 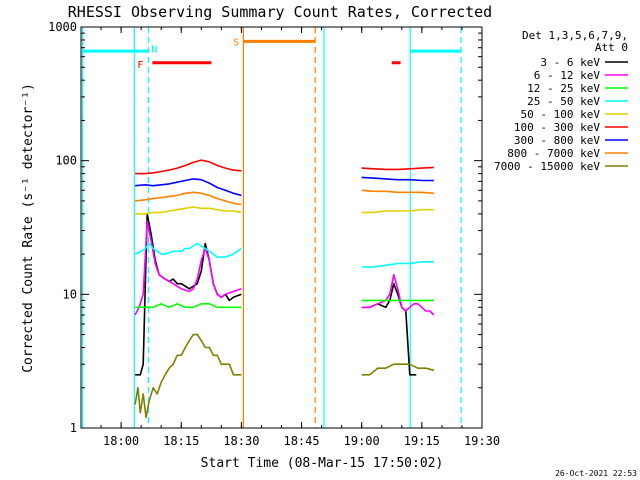 I want to click on x-tick-label-6: 19:30, so click(x=482, y=441).